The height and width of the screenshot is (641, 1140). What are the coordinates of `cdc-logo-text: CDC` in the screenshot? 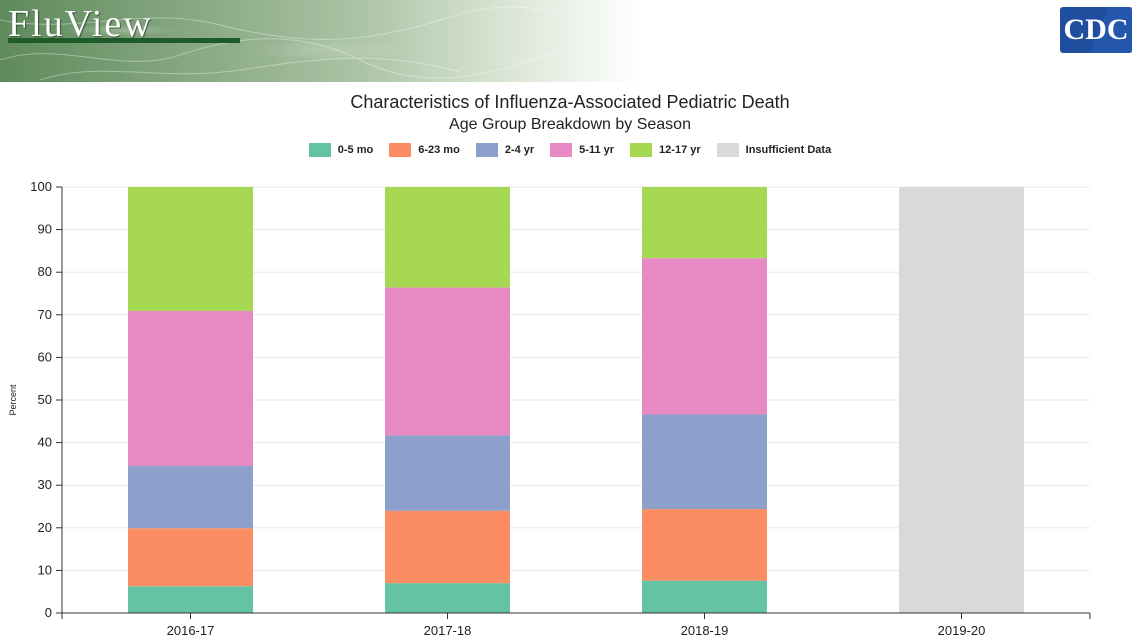 It's located at (1096, 29).